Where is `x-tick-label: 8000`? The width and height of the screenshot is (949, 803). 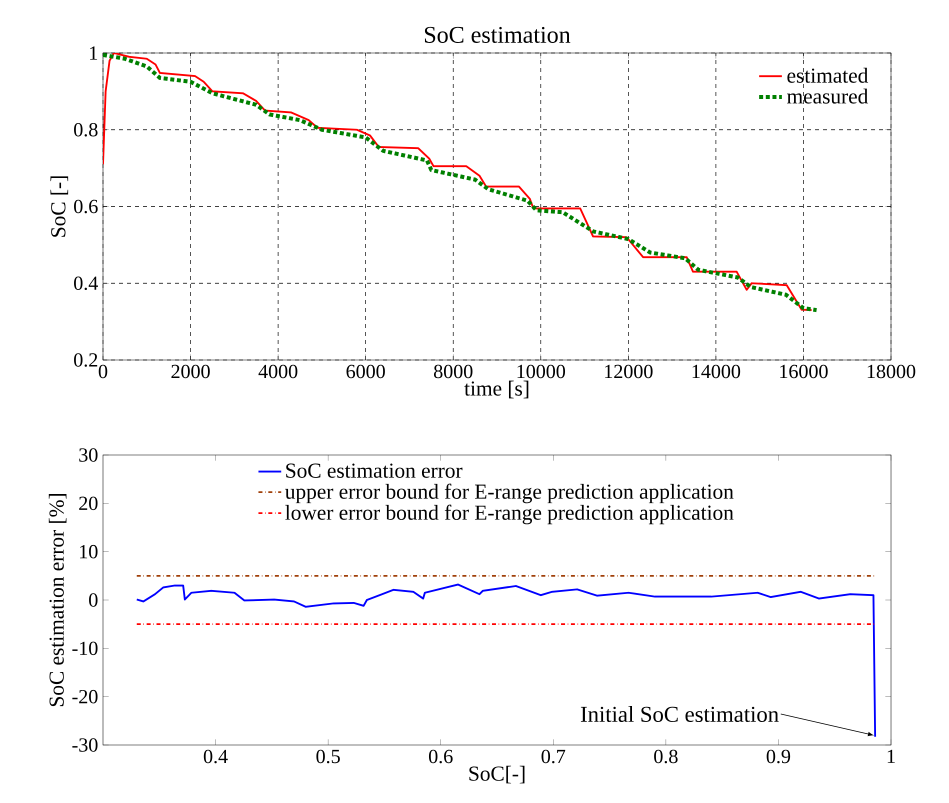
x-tick-label: 8000 is located at coordinates (453, 371).